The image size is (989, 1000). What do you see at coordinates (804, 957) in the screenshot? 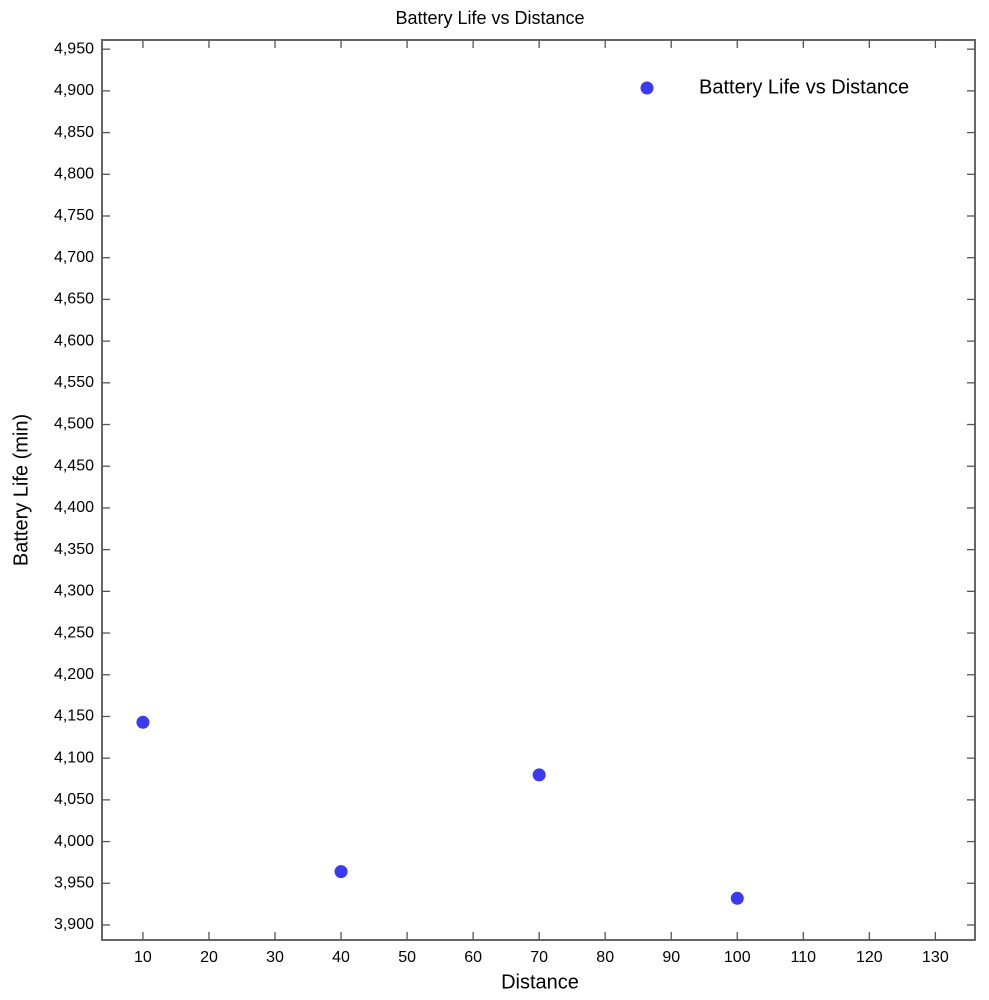
I see `x-tick-label: 110` at bounding box center [804, 957].